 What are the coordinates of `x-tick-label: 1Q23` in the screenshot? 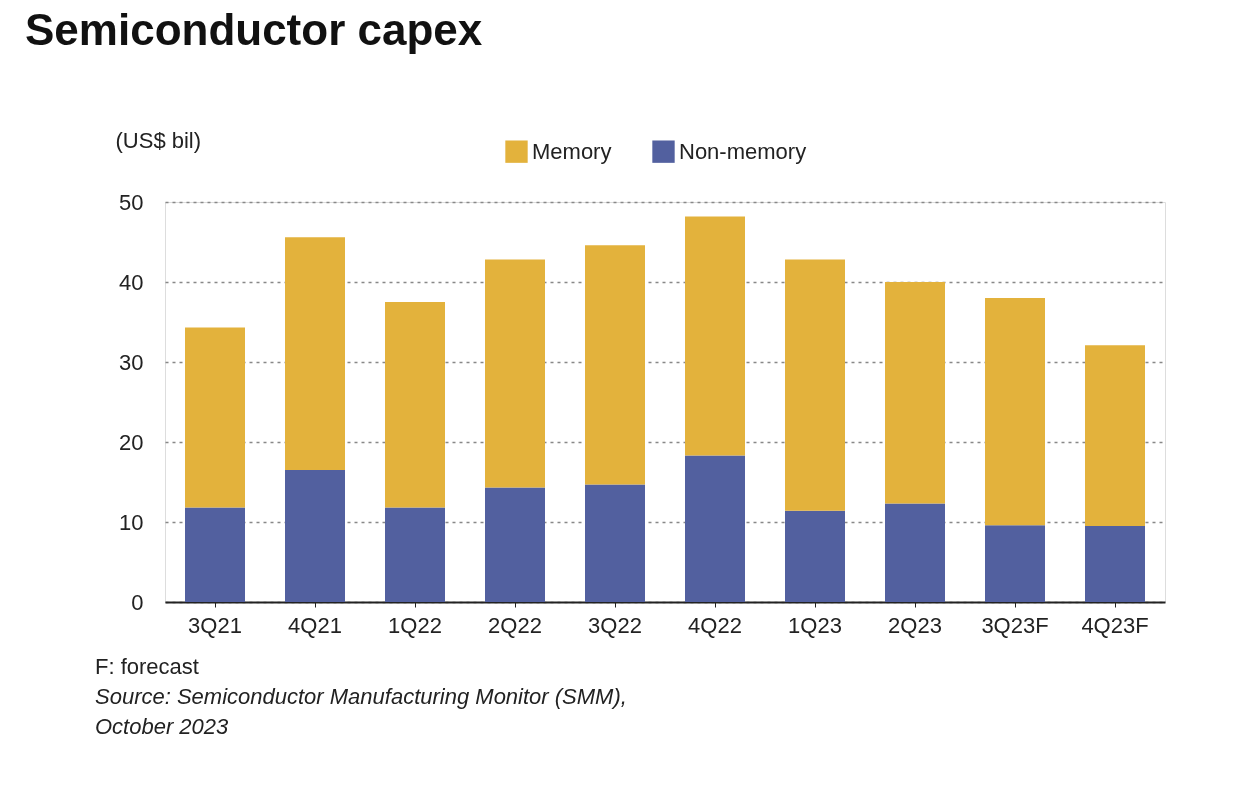 It's located at (815, 625).